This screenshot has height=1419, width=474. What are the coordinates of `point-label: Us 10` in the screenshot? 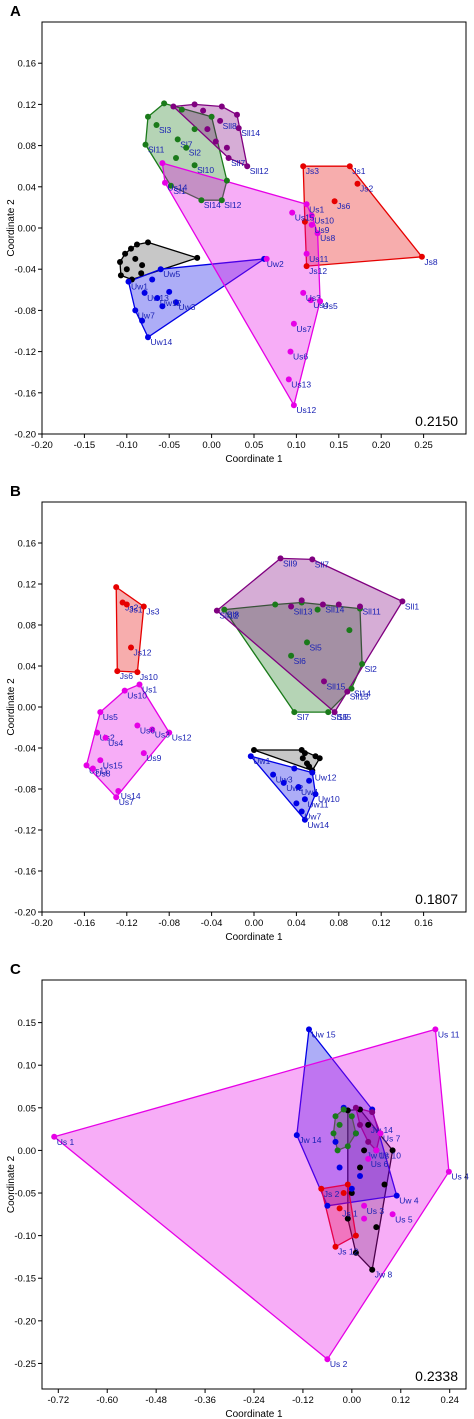 It's located at (390, 1155).